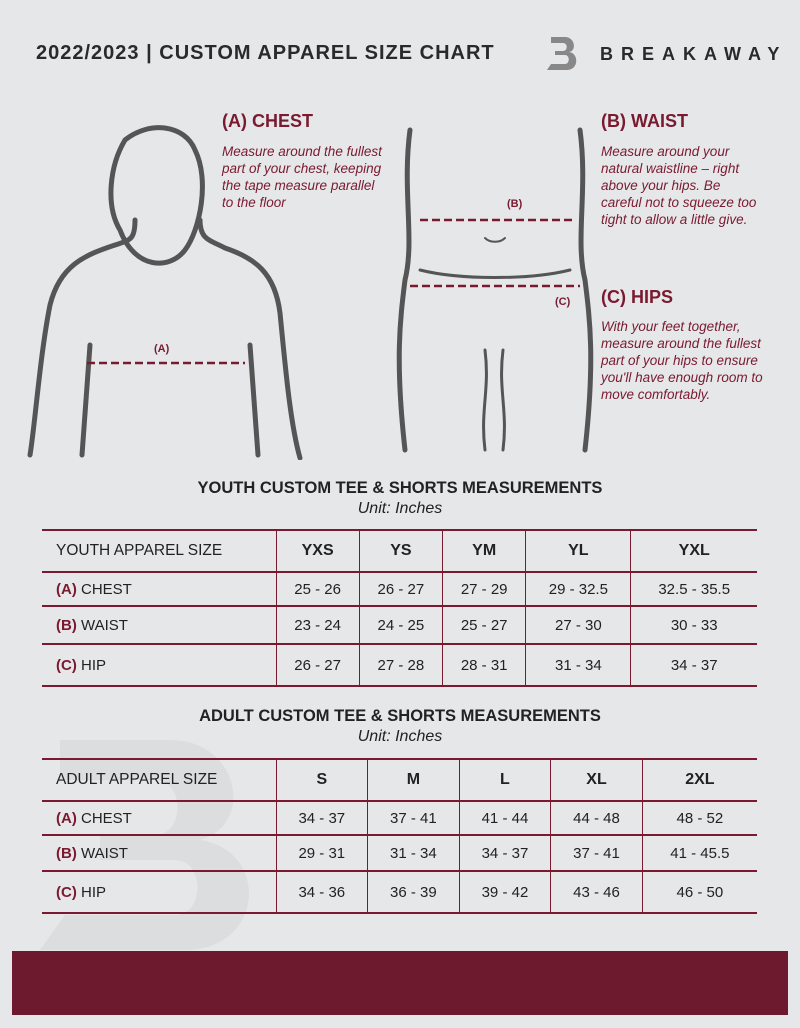 The height and width of the screenshot is (1028, 800). I want to click on cell: 46 - 50, so click(699, 892).